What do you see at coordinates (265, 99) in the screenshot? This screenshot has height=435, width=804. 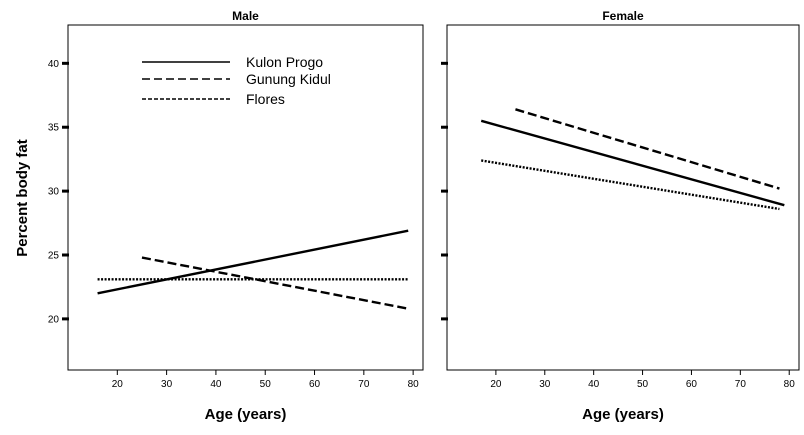 I see `legend-label: Flores` at bounding box center [265, 99].